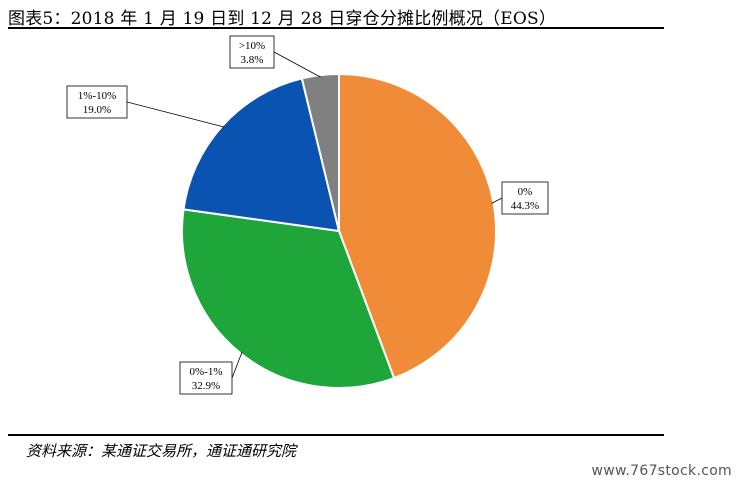 Image resolution: width=746 pixels, height=489 pixels. What do you see at coordinates (525, 192) in the screenshot?
I see `slice-category-label: 0%` at bounding box center [525, 192].